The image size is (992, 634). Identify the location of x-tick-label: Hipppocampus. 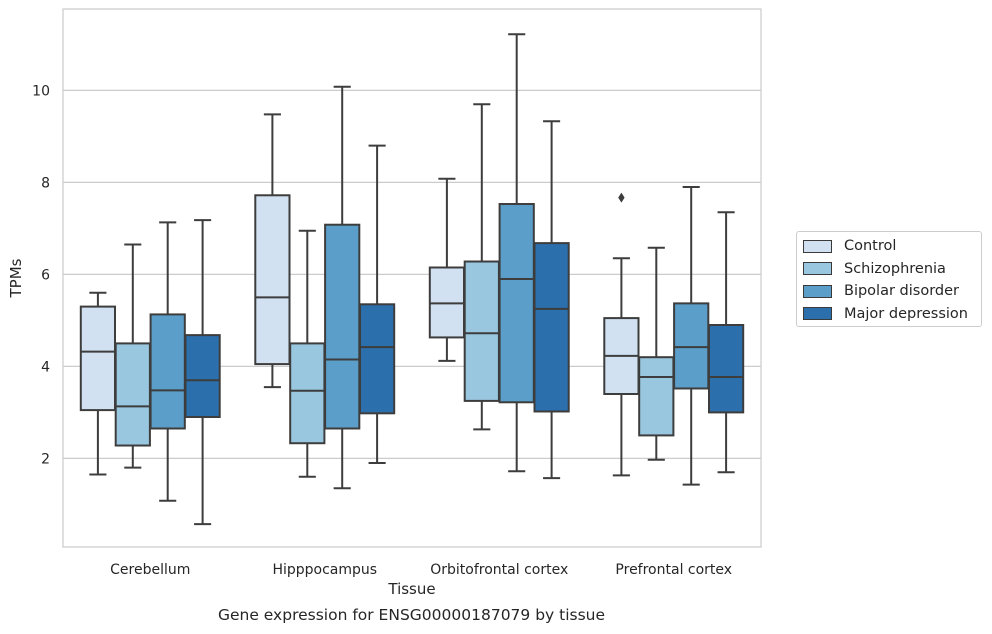
(324, 570).